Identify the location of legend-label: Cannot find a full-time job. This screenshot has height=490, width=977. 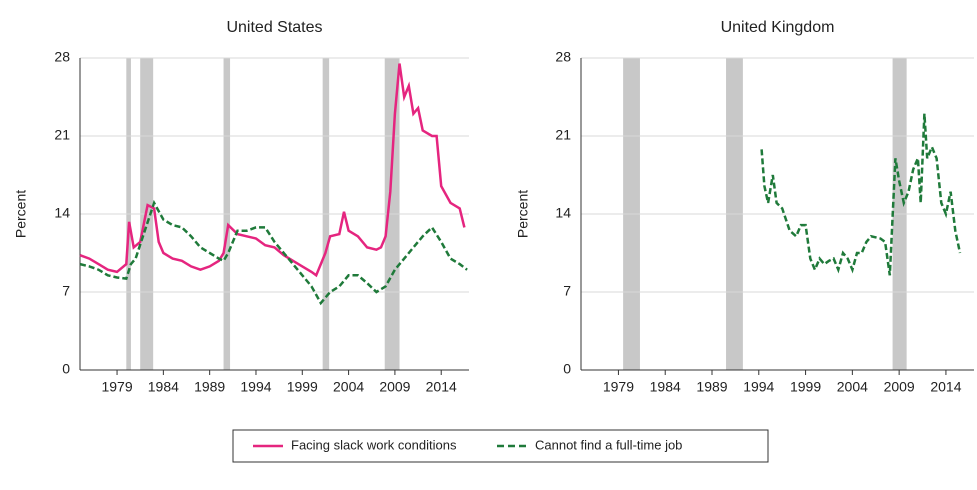
(608, 444).